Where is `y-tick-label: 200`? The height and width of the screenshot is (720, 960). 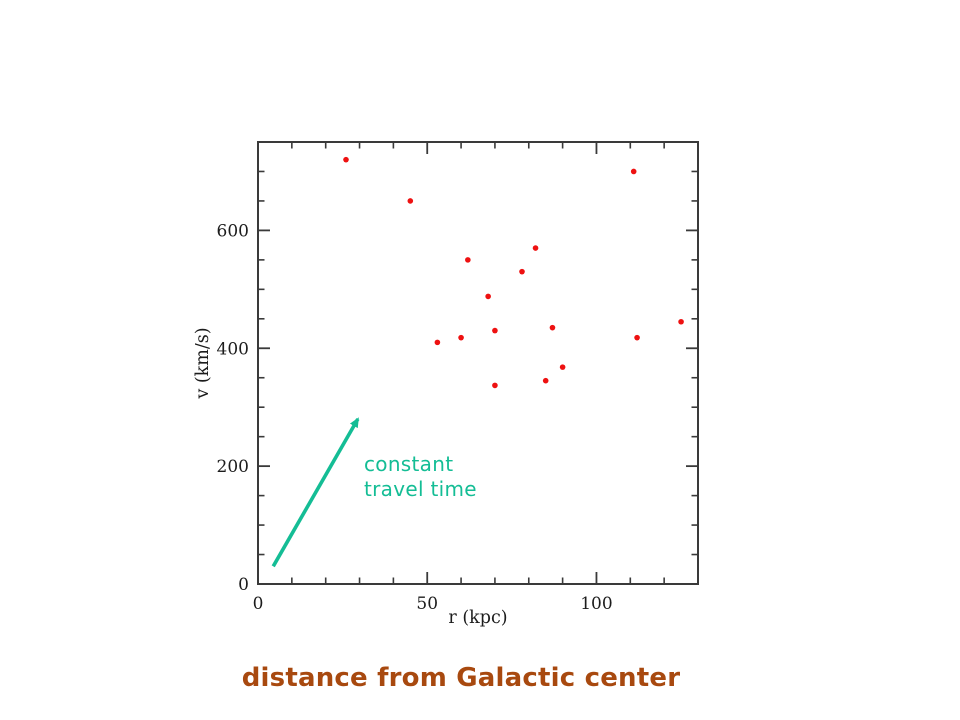
y-tick-label: 200 is located at coordinates (233, 467).